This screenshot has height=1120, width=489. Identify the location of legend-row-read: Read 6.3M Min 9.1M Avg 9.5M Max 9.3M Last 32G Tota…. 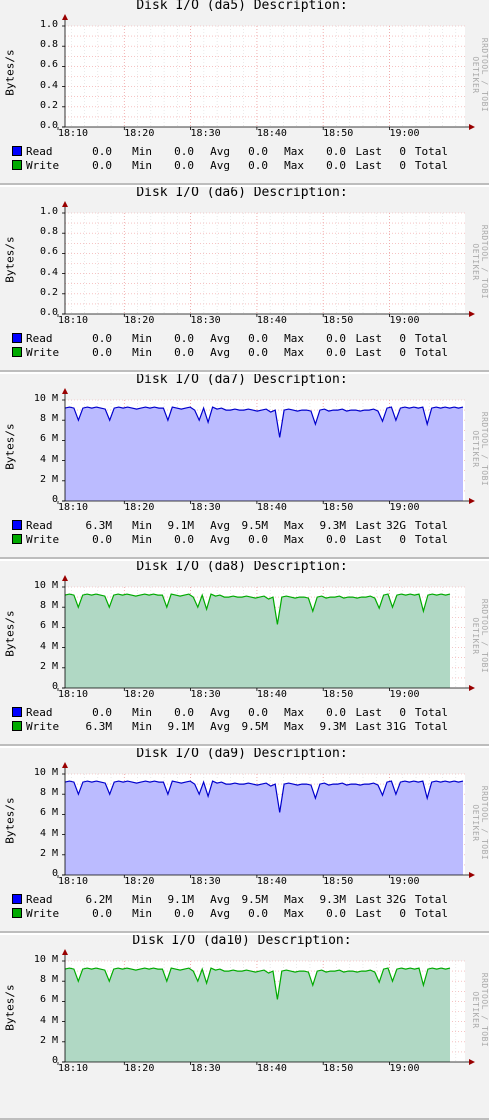
(230, 525).